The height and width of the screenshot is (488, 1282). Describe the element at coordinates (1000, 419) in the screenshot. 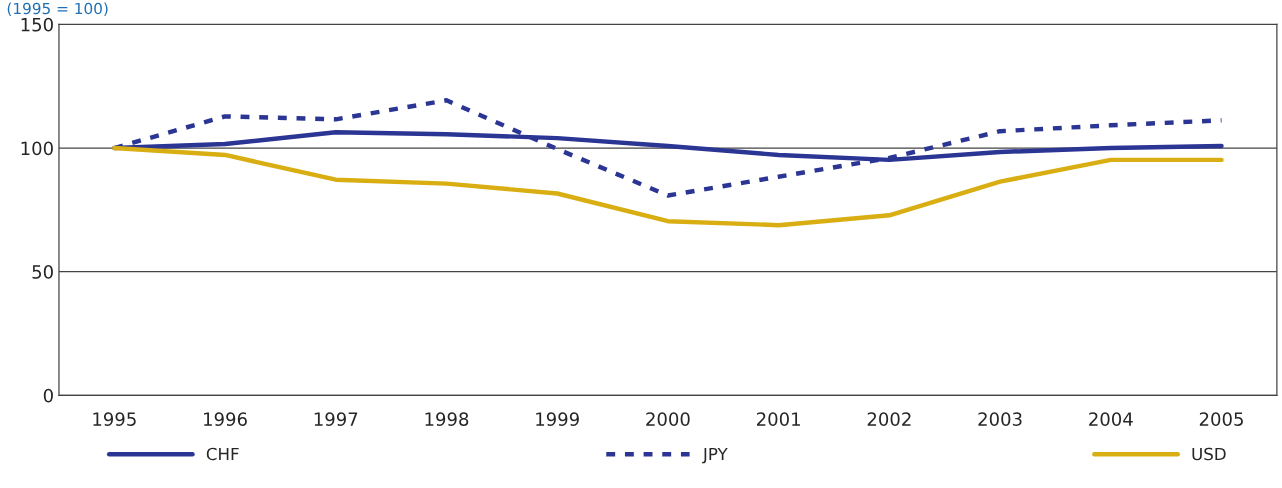

I see `x-tick-label: 2003` at that location.